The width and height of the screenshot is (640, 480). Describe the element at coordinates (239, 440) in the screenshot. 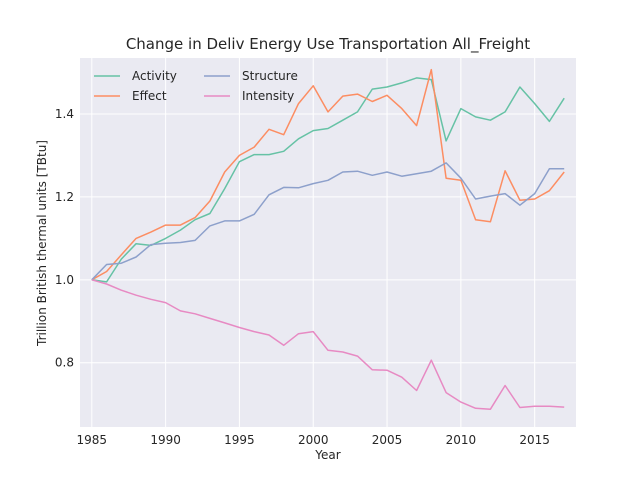

I see `x-tick-label: 1995` at that location.